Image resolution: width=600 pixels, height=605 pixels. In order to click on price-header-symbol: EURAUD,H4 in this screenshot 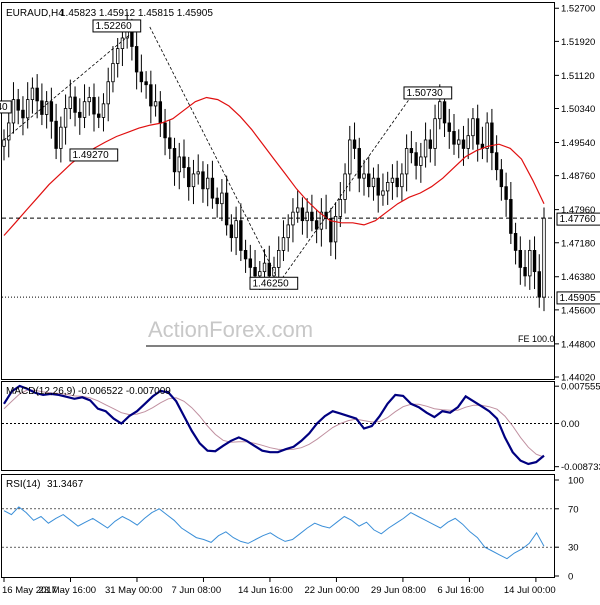, I will do `click(35, 13)`.